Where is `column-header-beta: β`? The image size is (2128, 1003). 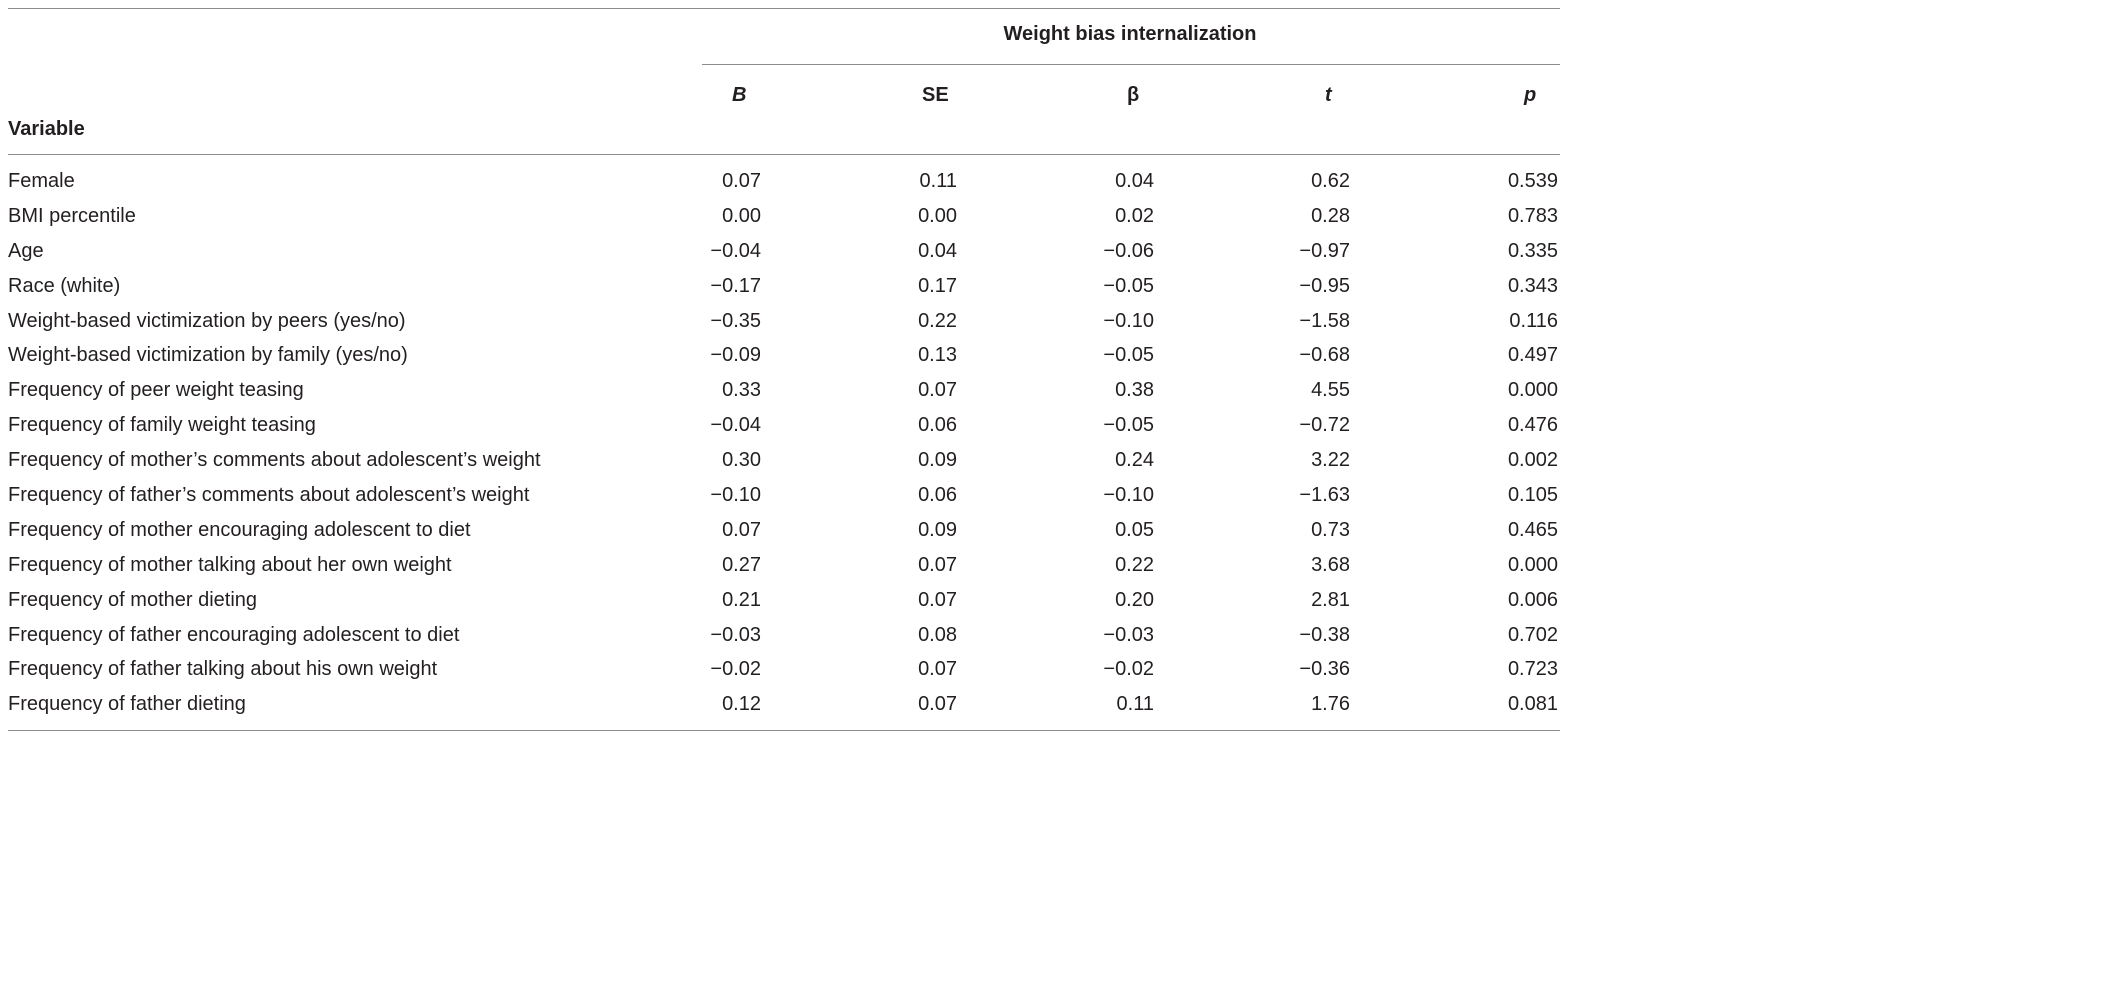 column-header-beta: β is located at coordinates (1133, 95).